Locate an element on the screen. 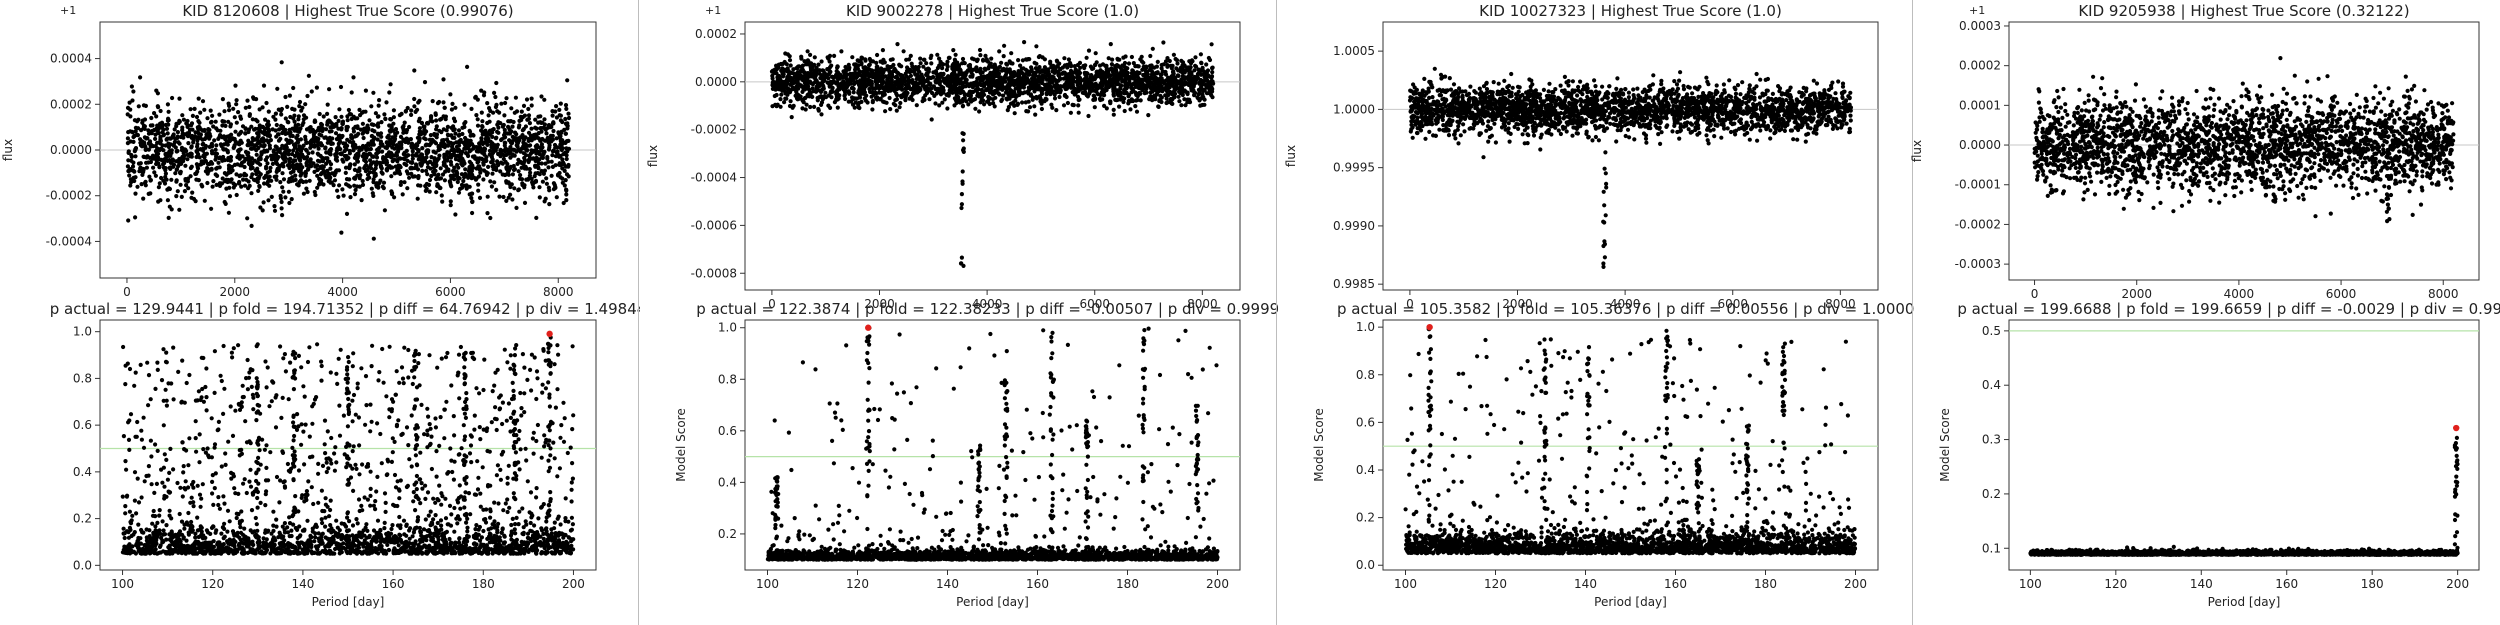 This screenshot has width=2500, height=625. lightcurve-y-tick-label: 0.0004 is located at coordinates (71, 59).